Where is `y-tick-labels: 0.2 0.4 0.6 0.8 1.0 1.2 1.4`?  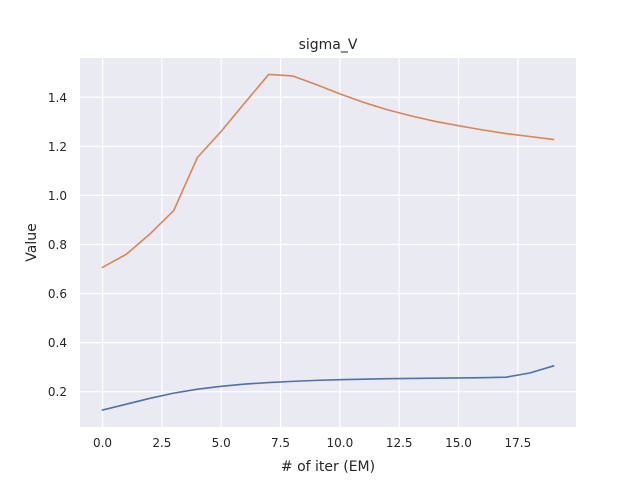 y-tick-labels: 0.2 0.4 0.6 0.8 1.0 1.2 1.4 is located at coordinates (57, 245).